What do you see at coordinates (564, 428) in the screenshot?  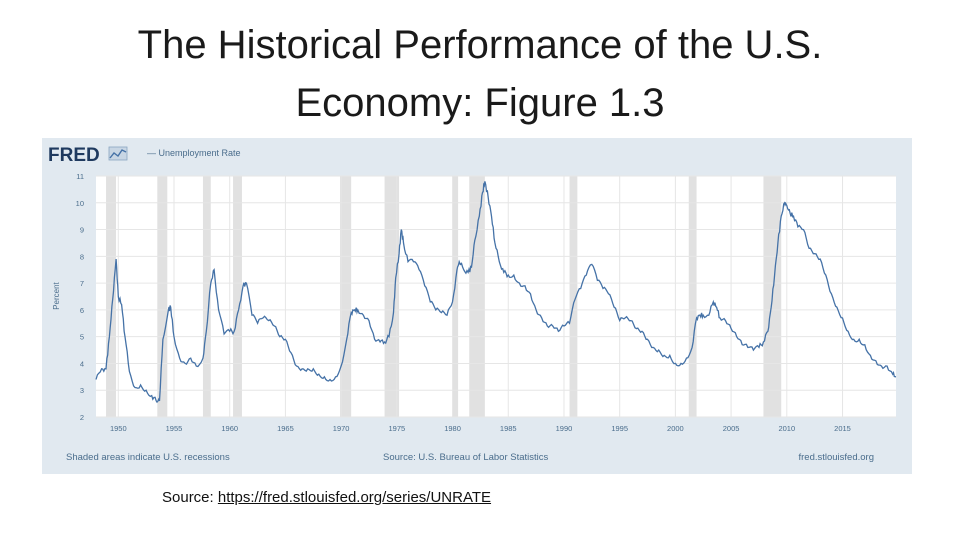 I see `x-tick-label: 1990` at bounding box center [564, 428].